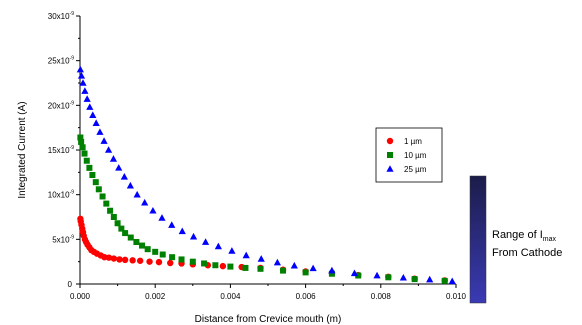 The height and width of the screenshot is (325, 582). Describe the element at coordinates (61, 105) in the screenshot. I see `y-tick-label: 20x10⁻⁹` at that location.